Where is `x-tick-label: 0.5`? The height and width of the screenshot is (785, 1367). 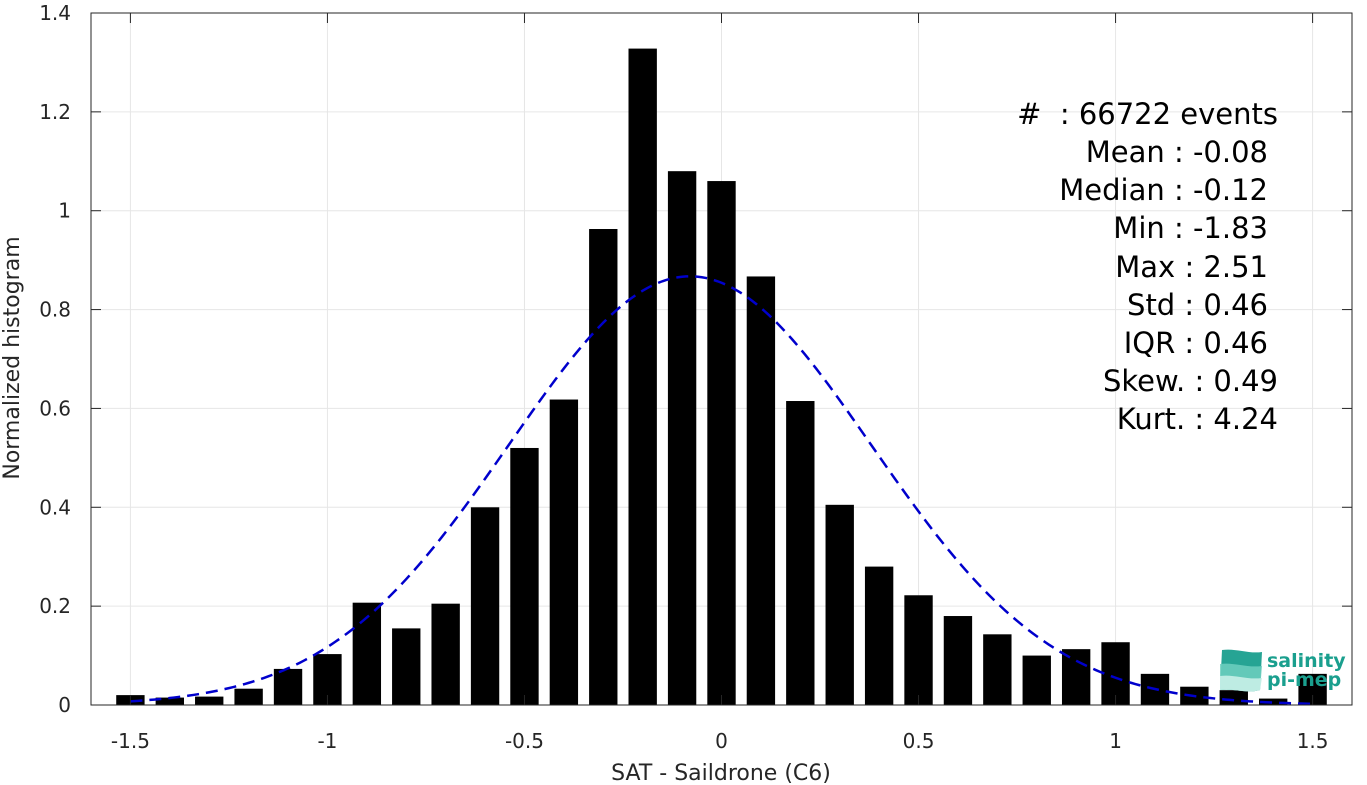 x-tick-label: 0.5 is located at coordinates (919, 741).